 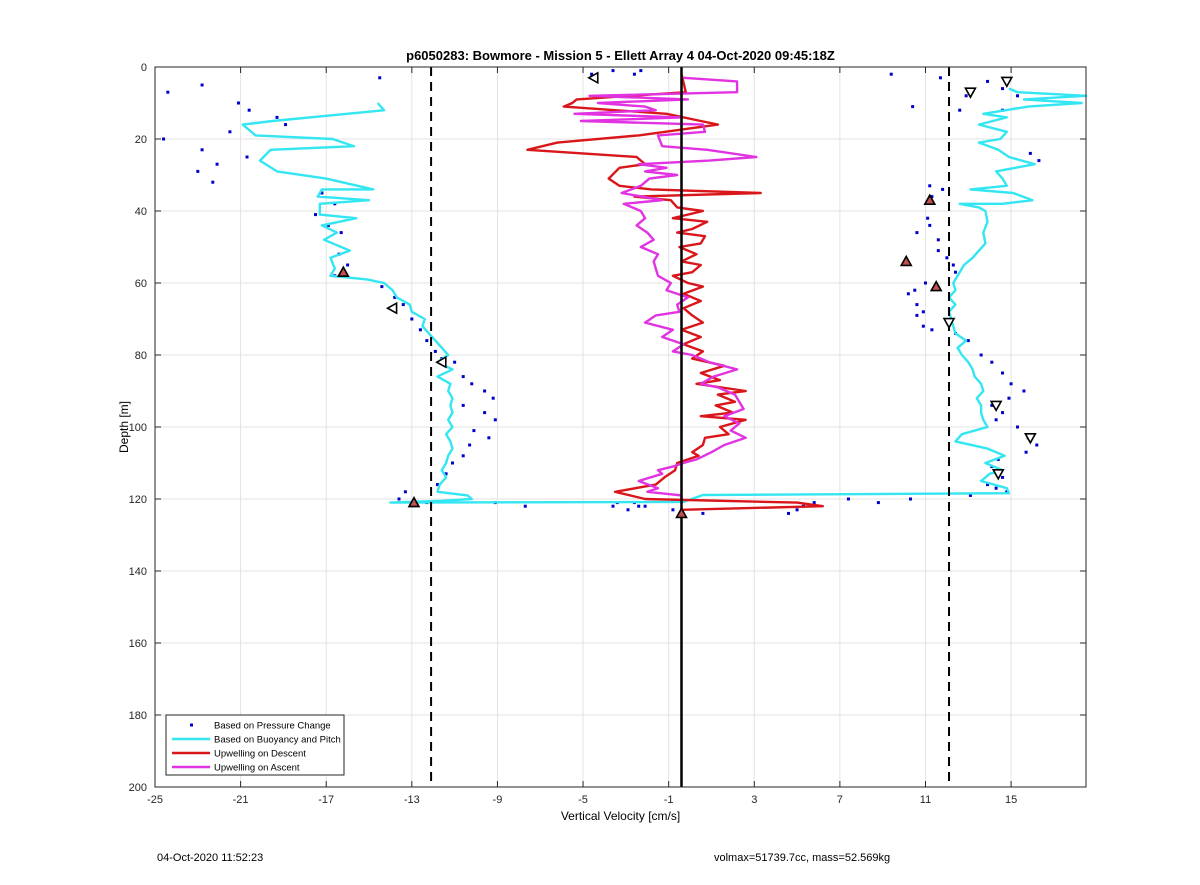 What do you see at coordinates (144, 68) in the screenshot?
I see `y-tick-label: 0` at bounding box center [144, 68].